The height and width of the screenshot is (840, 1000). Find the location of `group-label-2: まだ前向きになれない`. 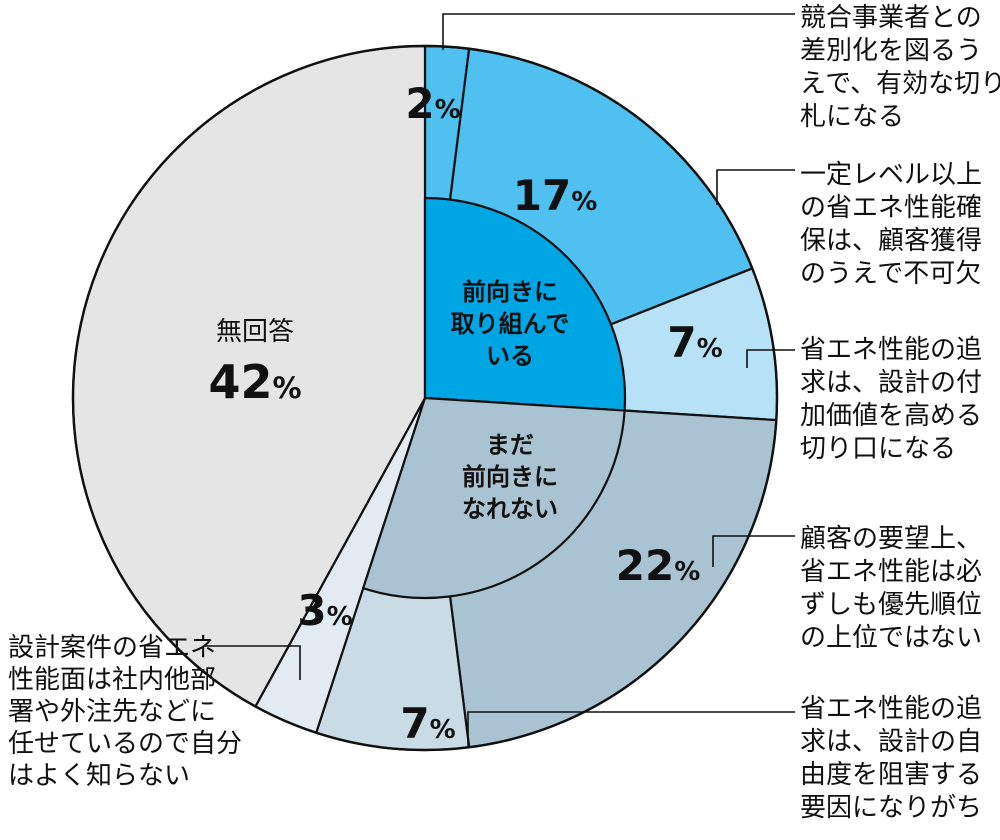

group-label-2: まだ前向きになれない is located at coordinates (510, 477).